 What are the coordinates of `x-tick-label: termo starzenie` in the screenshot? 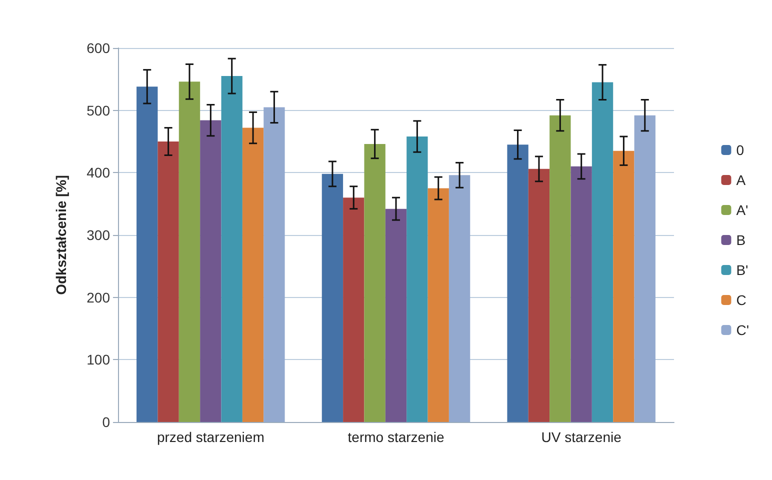 It's located at (396, 437).